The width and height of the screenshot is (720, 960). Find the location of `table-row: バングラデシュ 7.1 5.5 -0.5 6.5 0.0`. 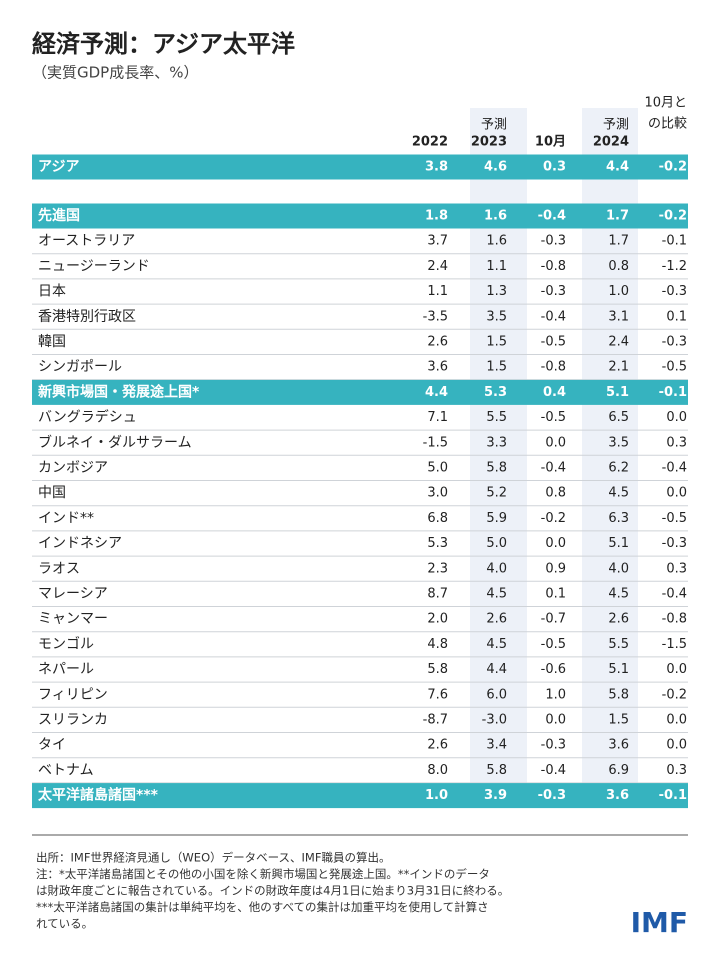

table-row: バングラデシュ 7.1 5.5 -0.5 6.5 0.0 is located at coordinates (360, 420).